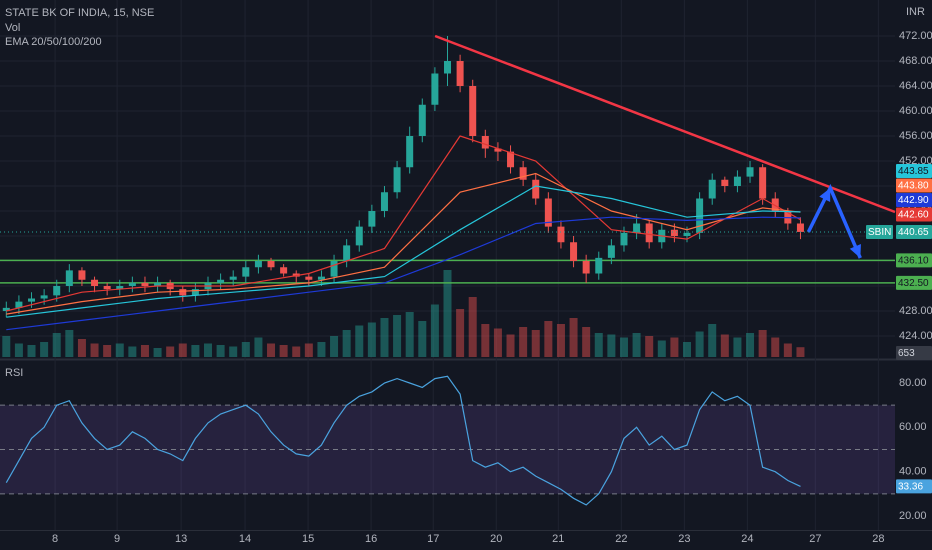 This screenshot has width=932, height=550. Describe the element at coordinates (913, 383) in the screenshot. I see `rsi-tick-label: 80.00` at that location.